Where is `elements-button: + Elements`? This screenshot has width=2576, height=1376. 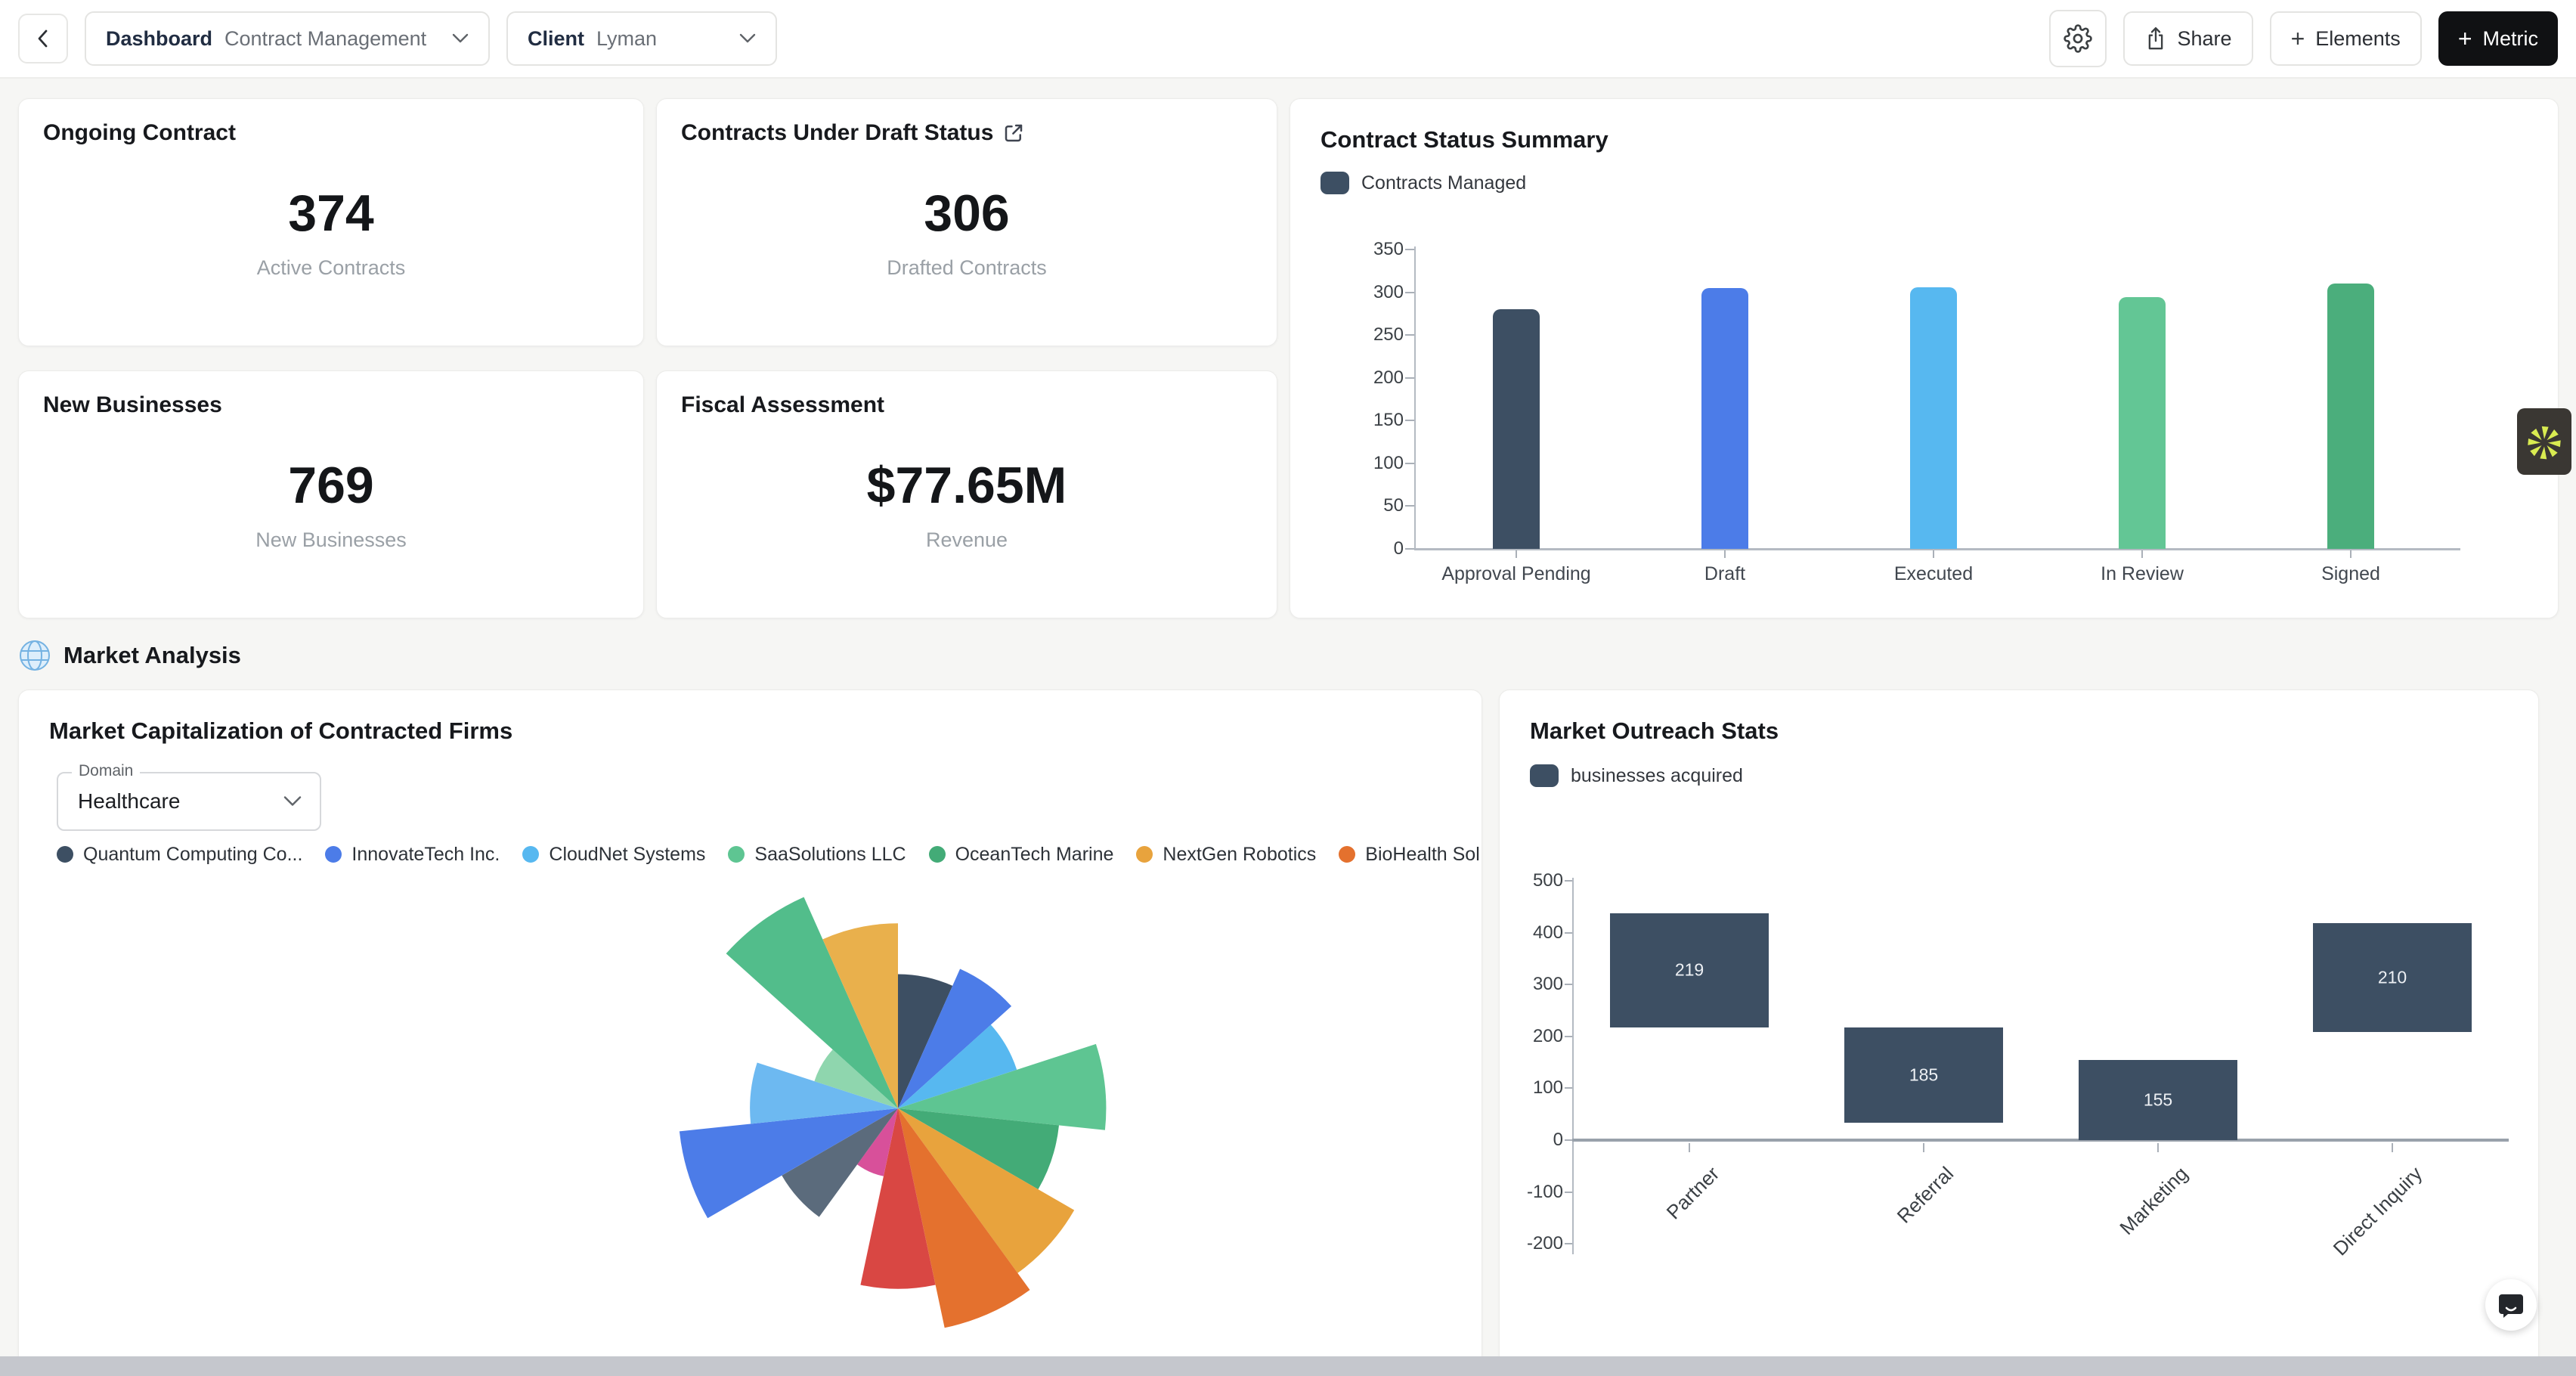 elements-button: + Elements is located at coordinates (2345, 38).